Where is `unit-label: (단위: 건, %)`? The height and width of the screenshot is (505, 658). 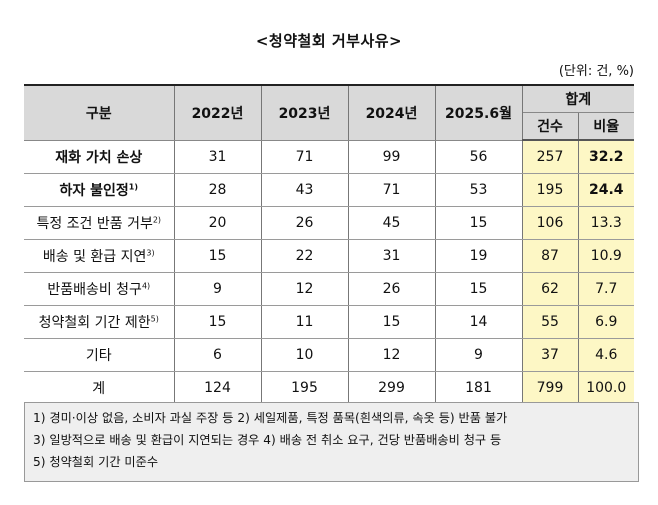
unit-label: (단위: 건, %) is located at coordinates (596, 71).